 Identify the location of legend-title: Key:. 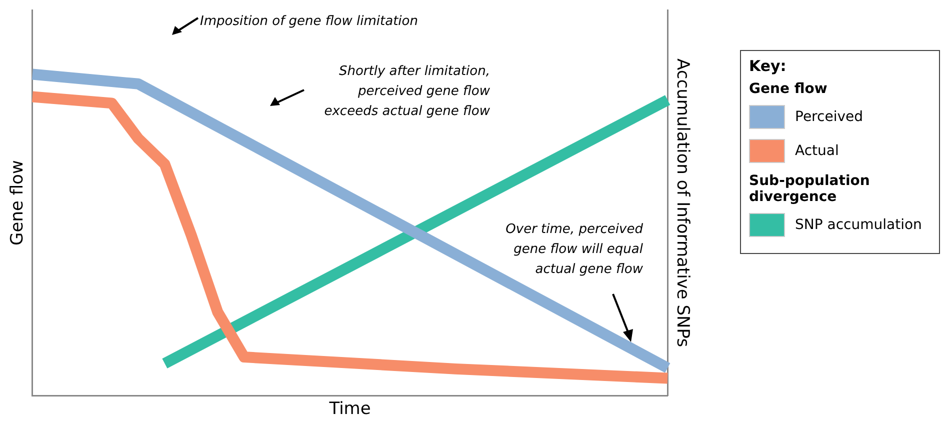
(768, 66).